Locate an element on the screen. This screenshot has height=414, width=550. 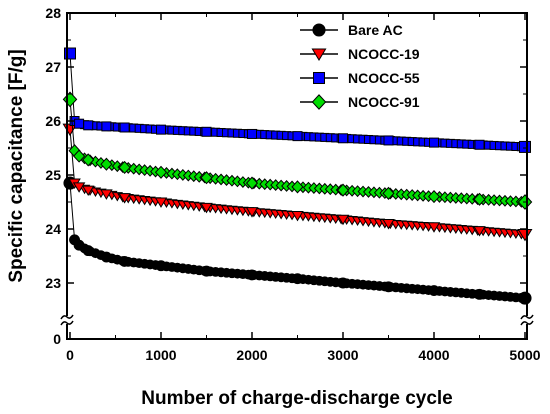
y-tick-label: 27 is located at coordinates (53, 67).